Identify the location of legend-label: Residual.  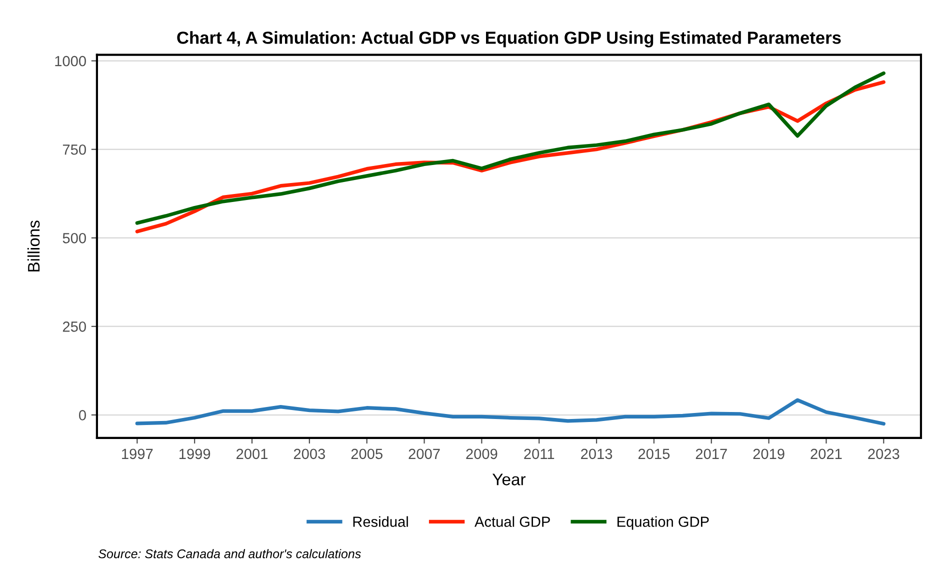
(380, 521).